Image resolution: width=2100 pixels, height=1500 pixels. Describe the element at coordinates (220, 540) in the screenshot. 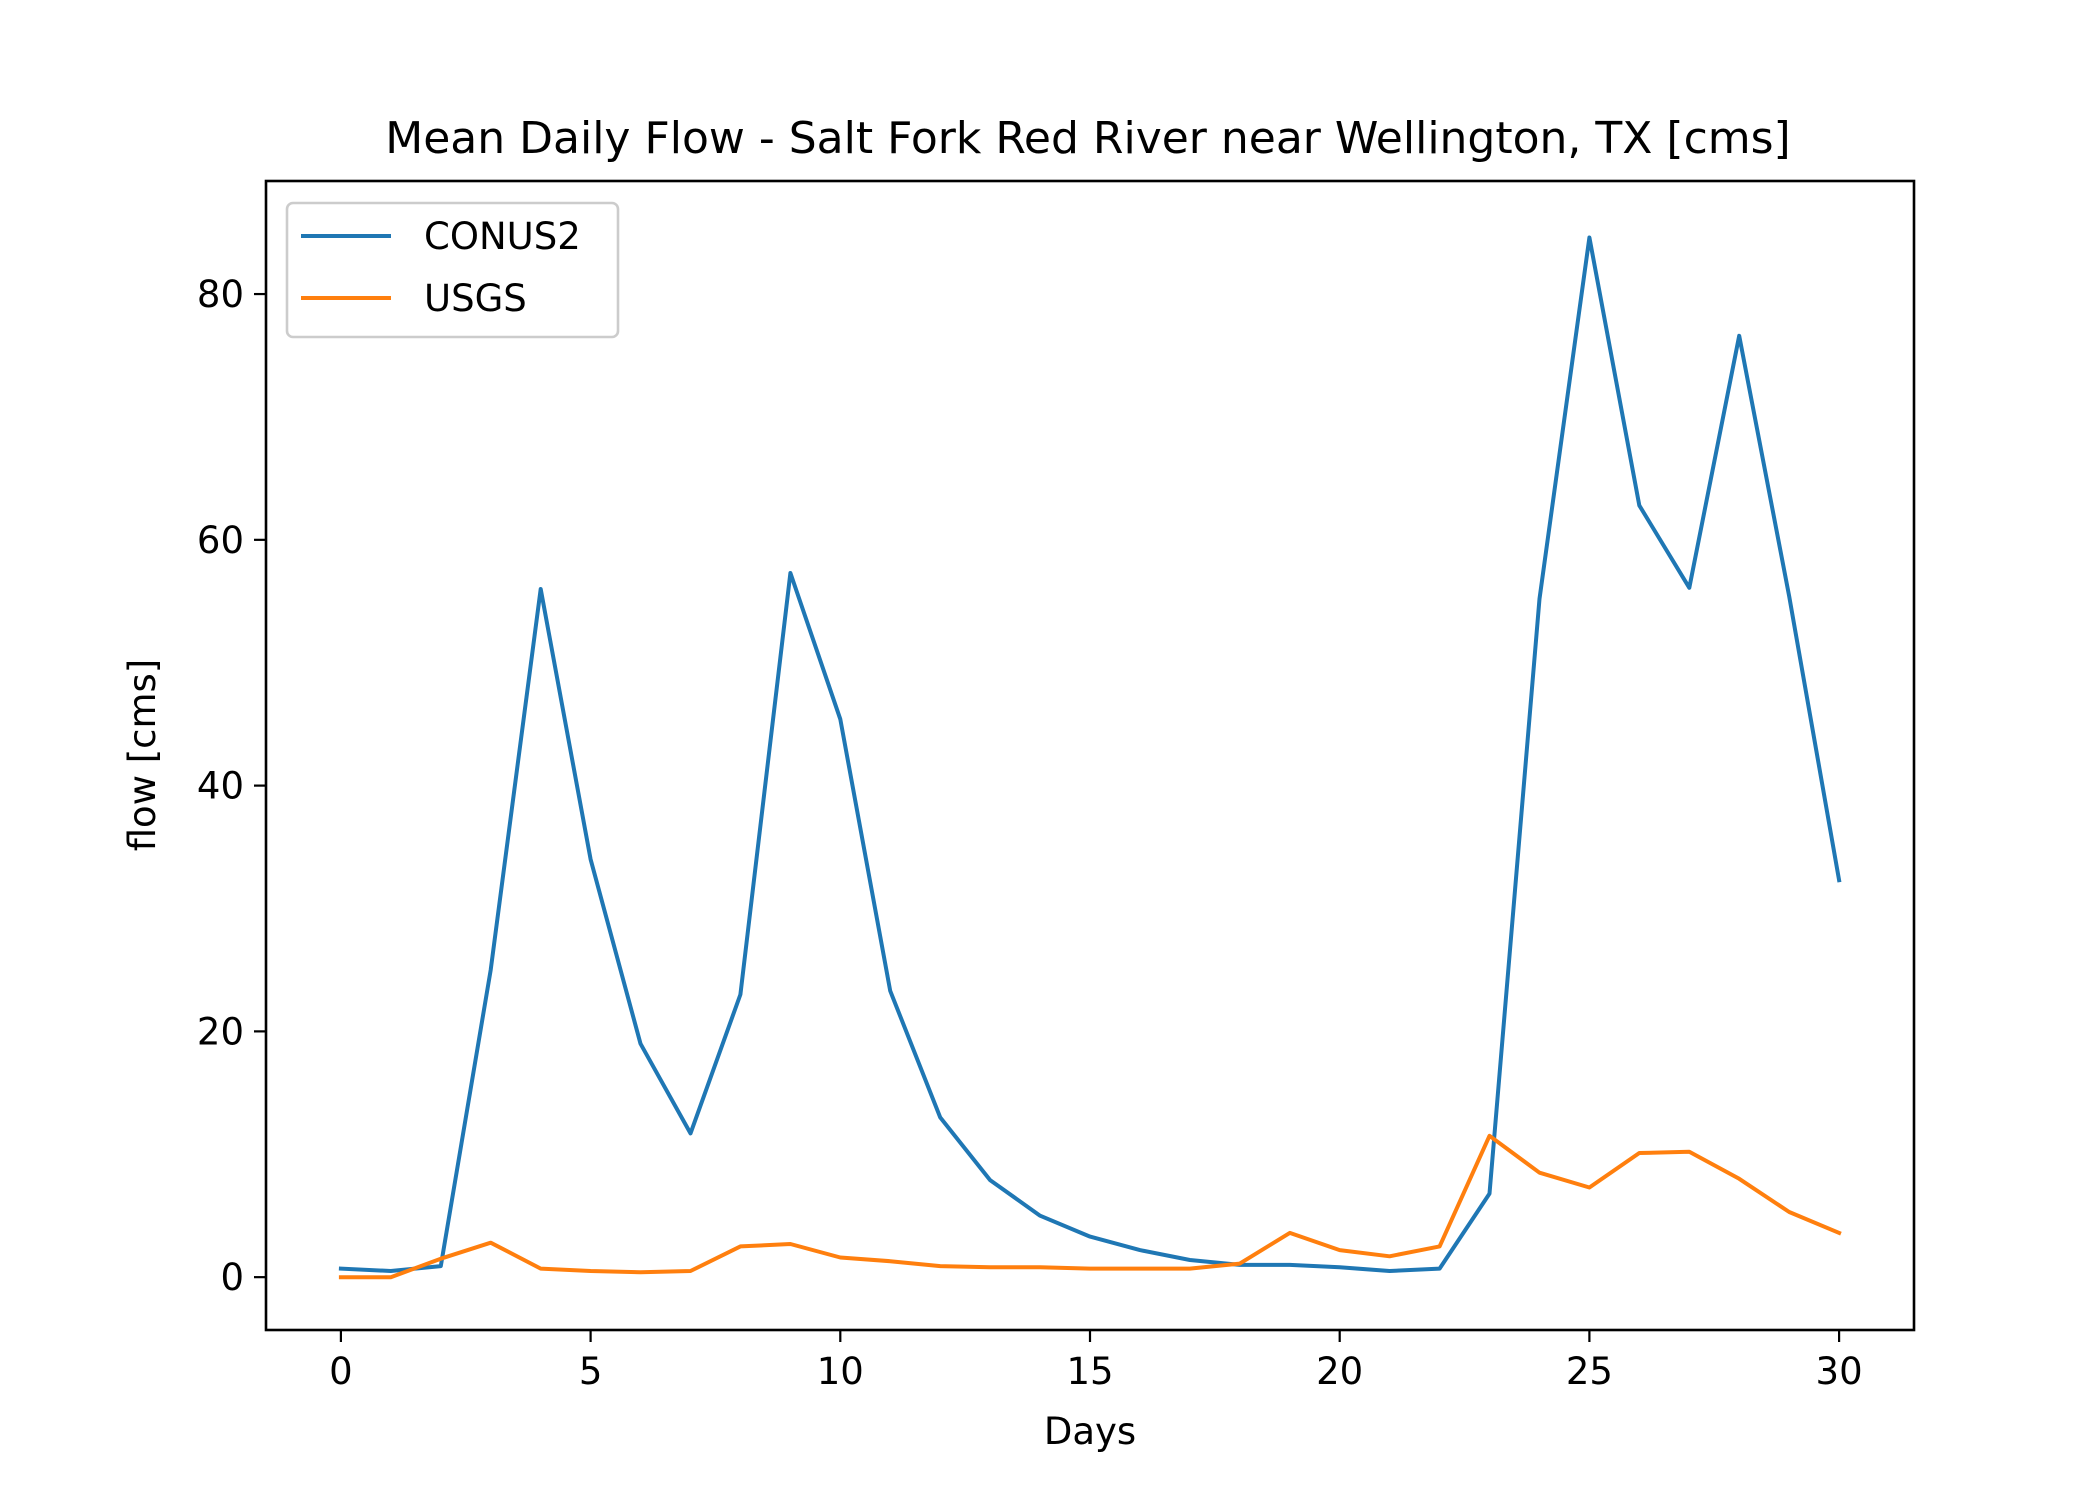

I see `y-tick-label: 60` at that location.